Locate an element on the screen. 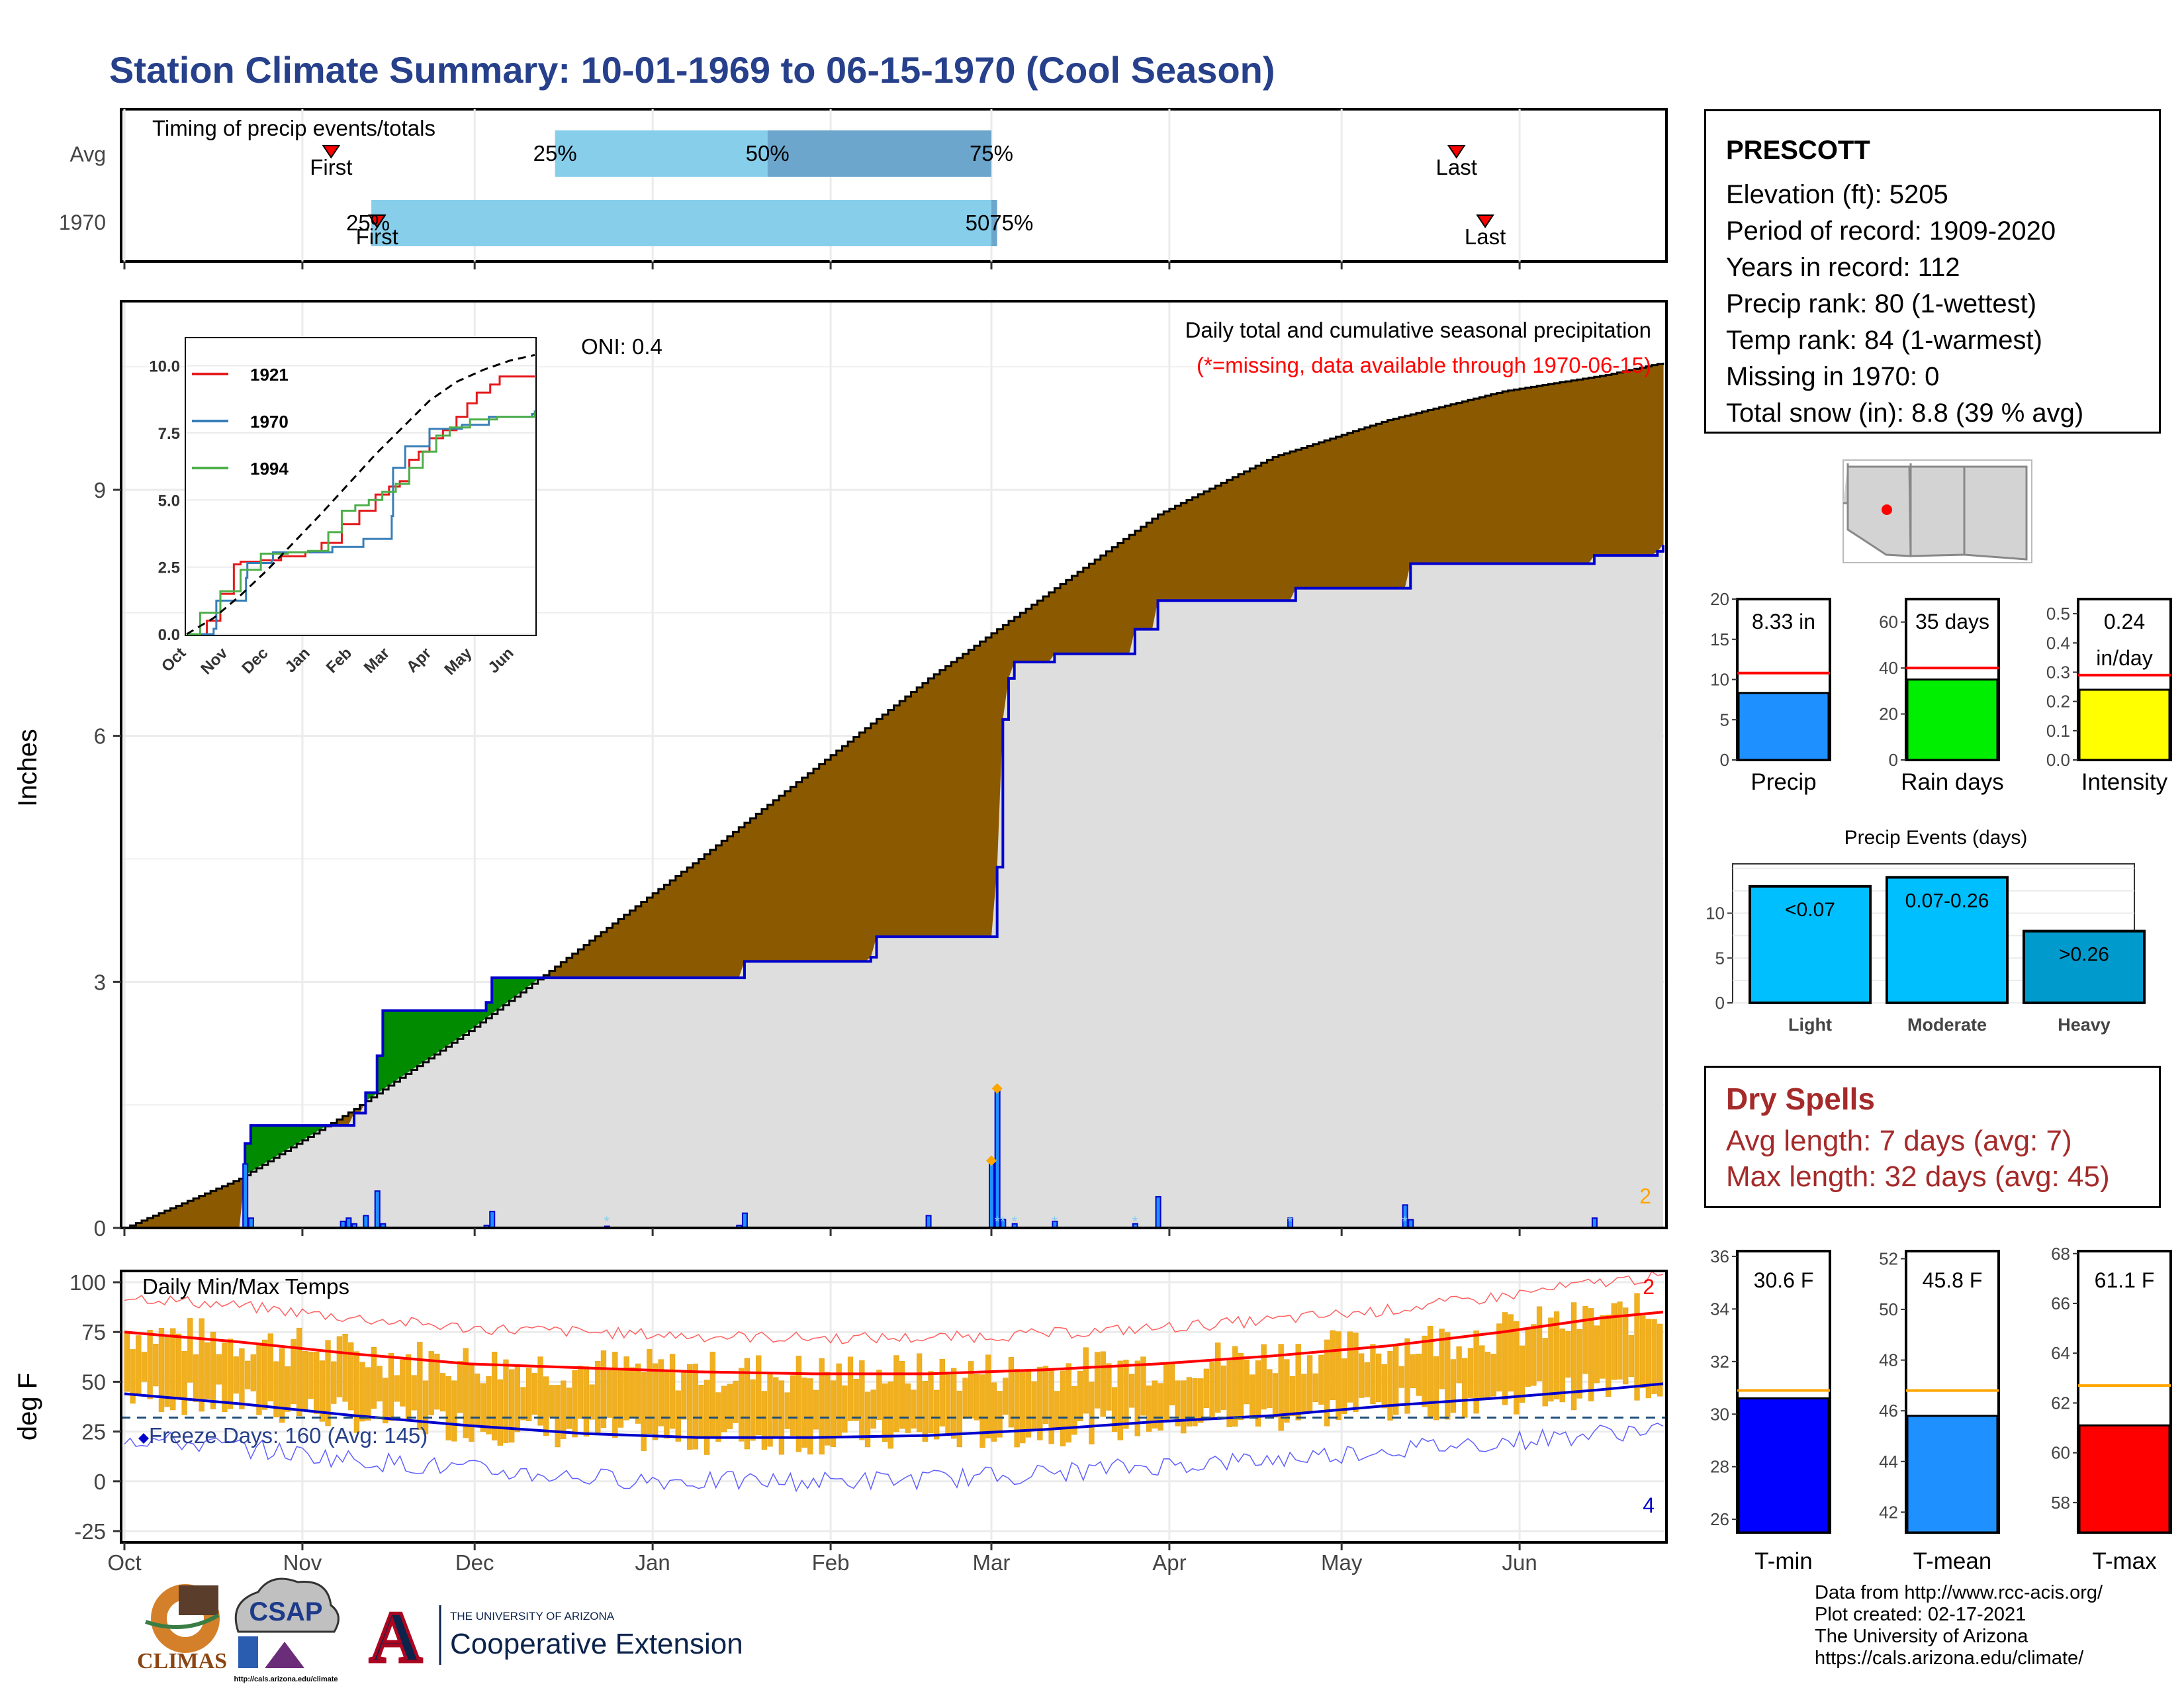 The width and height of the screenshot is (2184, 1688). precip-y-axis-label: Inches is located at coordinates (28, 768).